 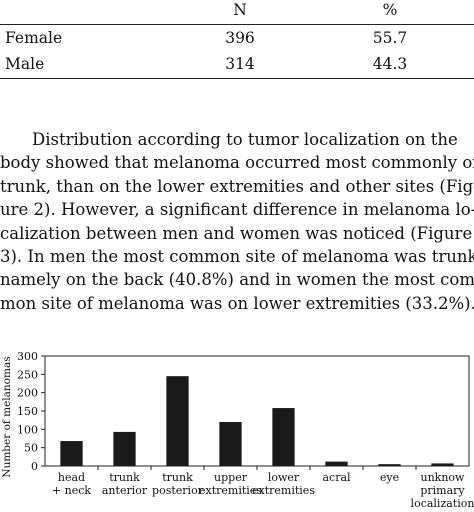 I want to click on row-n: 314, so click(x=240, y=64).